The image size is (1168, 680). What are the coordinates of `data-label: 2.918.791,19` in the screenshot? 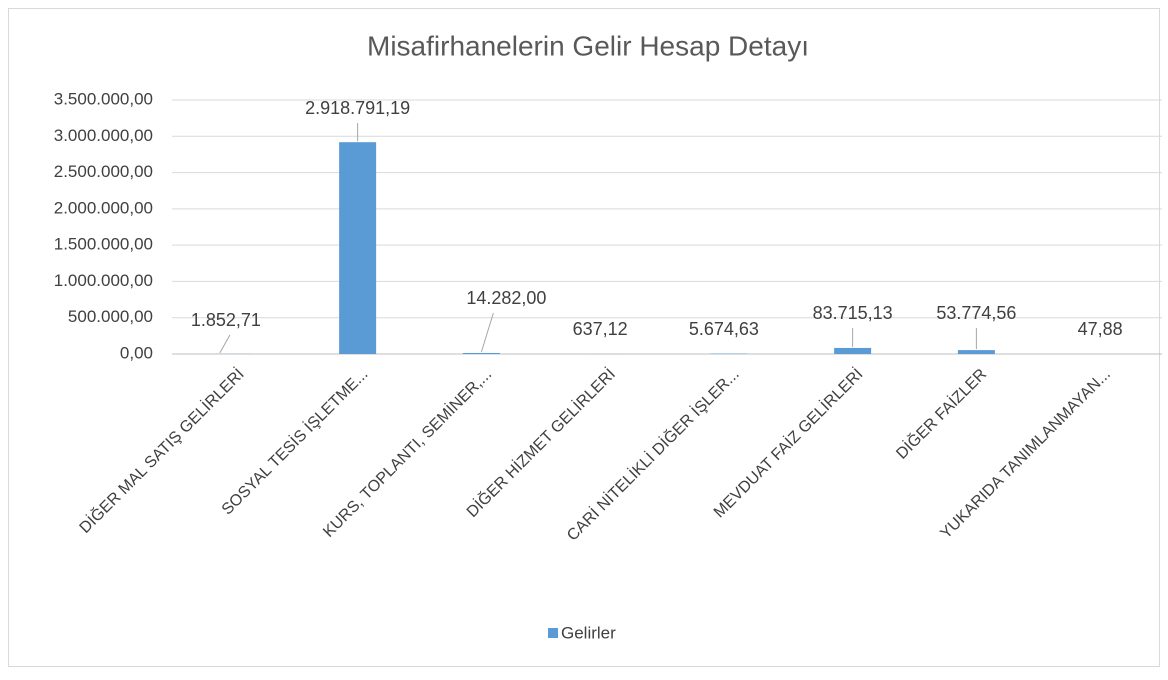 It's located at (357, 108).